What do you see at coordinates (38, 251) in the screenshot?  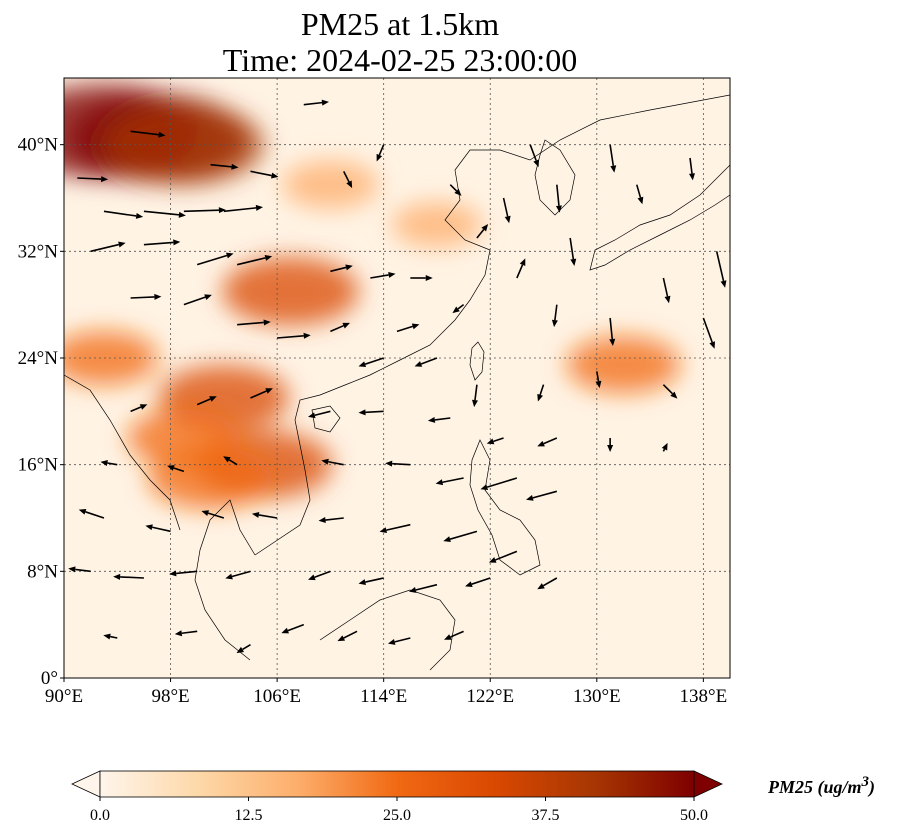 I see `lat-tick-label: 32°N` at bounding box center [38, 251].